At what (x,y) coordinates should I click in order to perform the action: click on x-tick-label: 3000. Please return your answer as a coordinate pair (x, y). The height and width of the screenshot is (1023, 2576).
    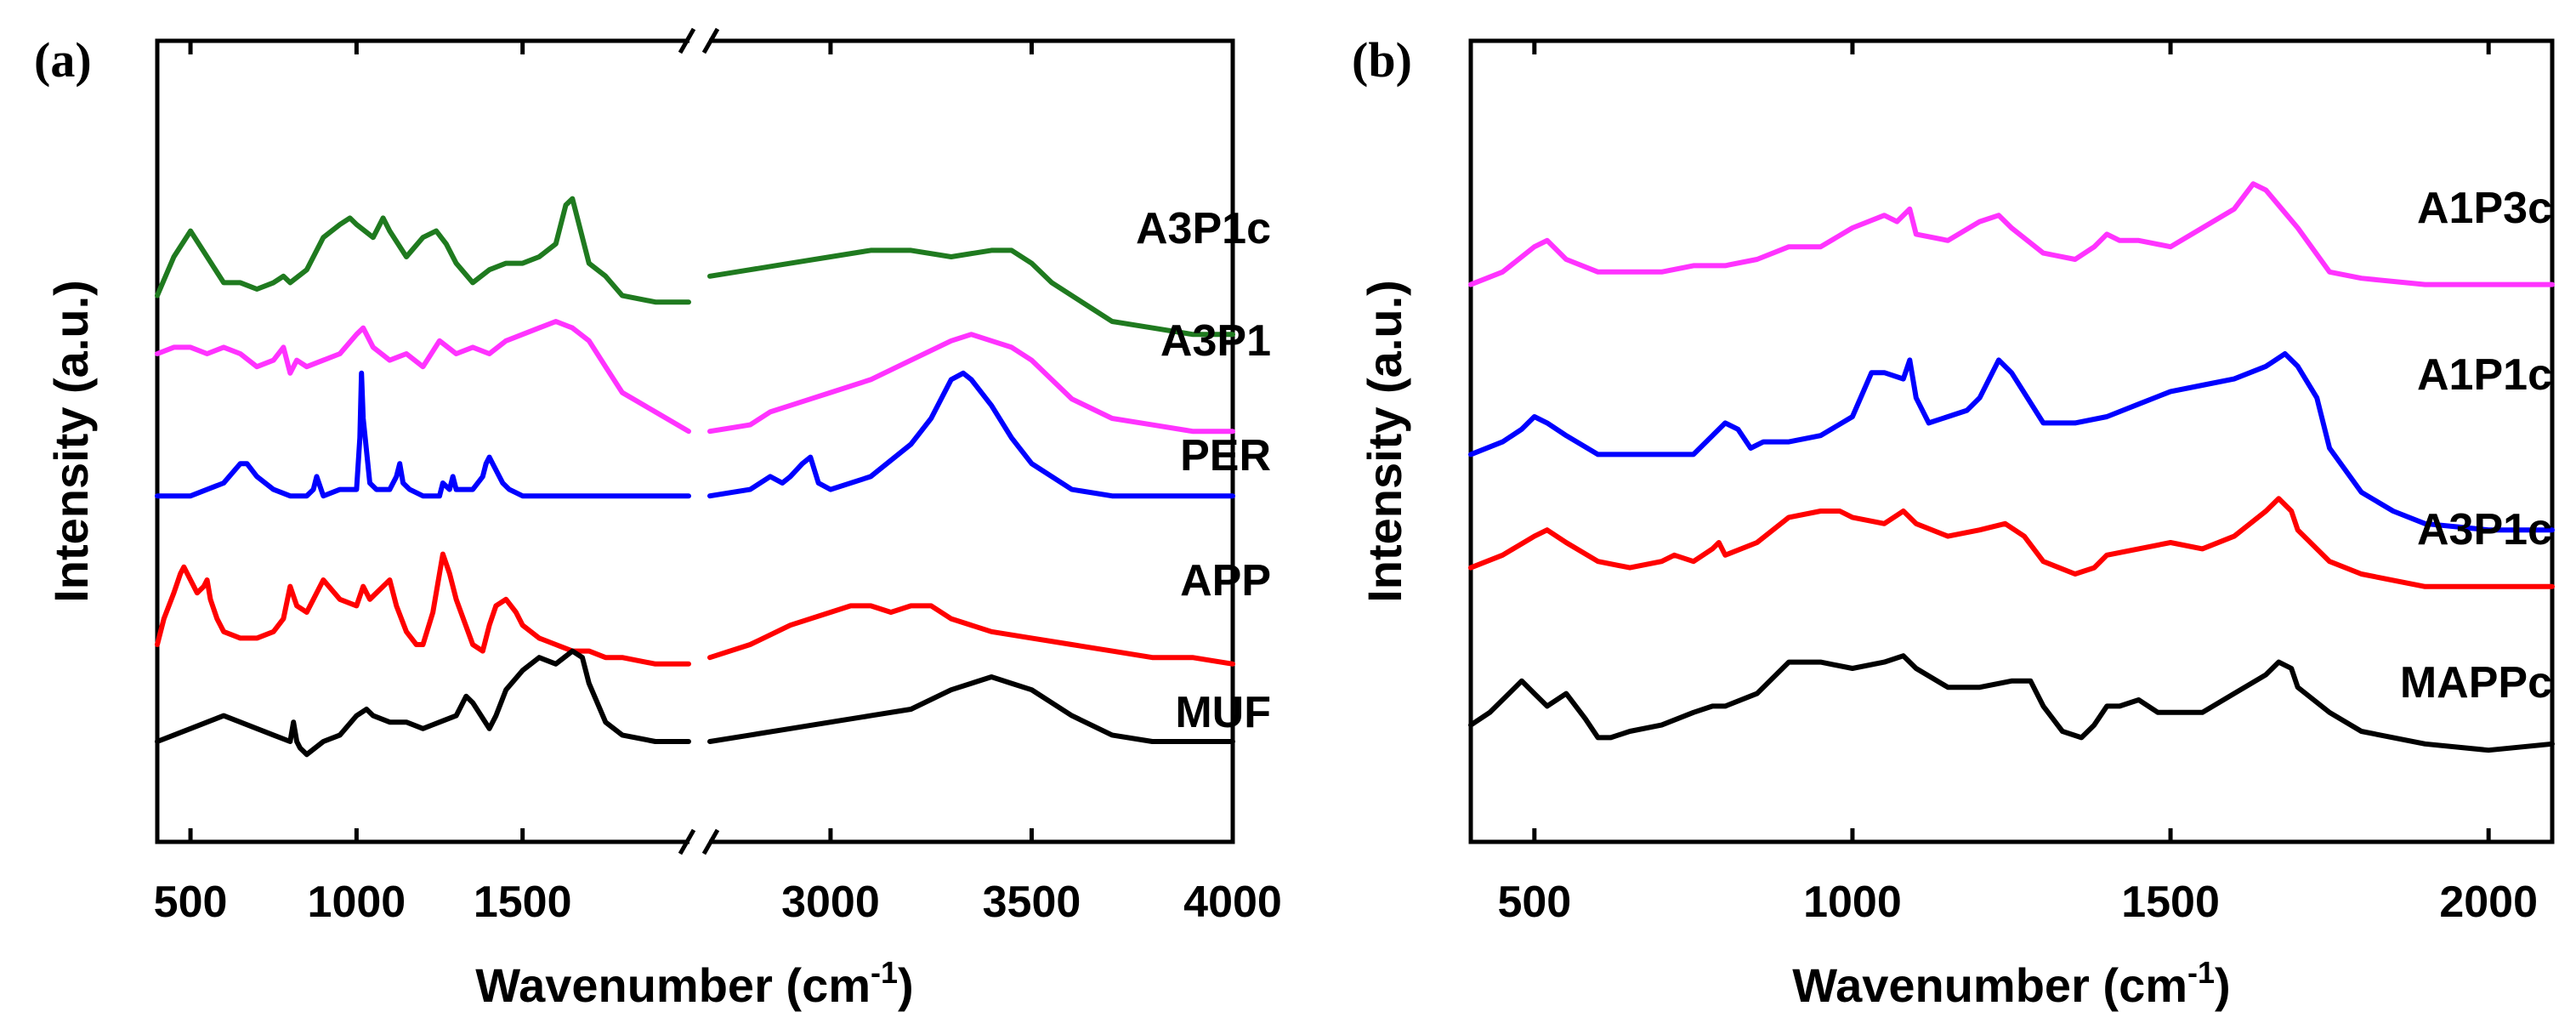
    Looking at the image, I should click on (831, 902).